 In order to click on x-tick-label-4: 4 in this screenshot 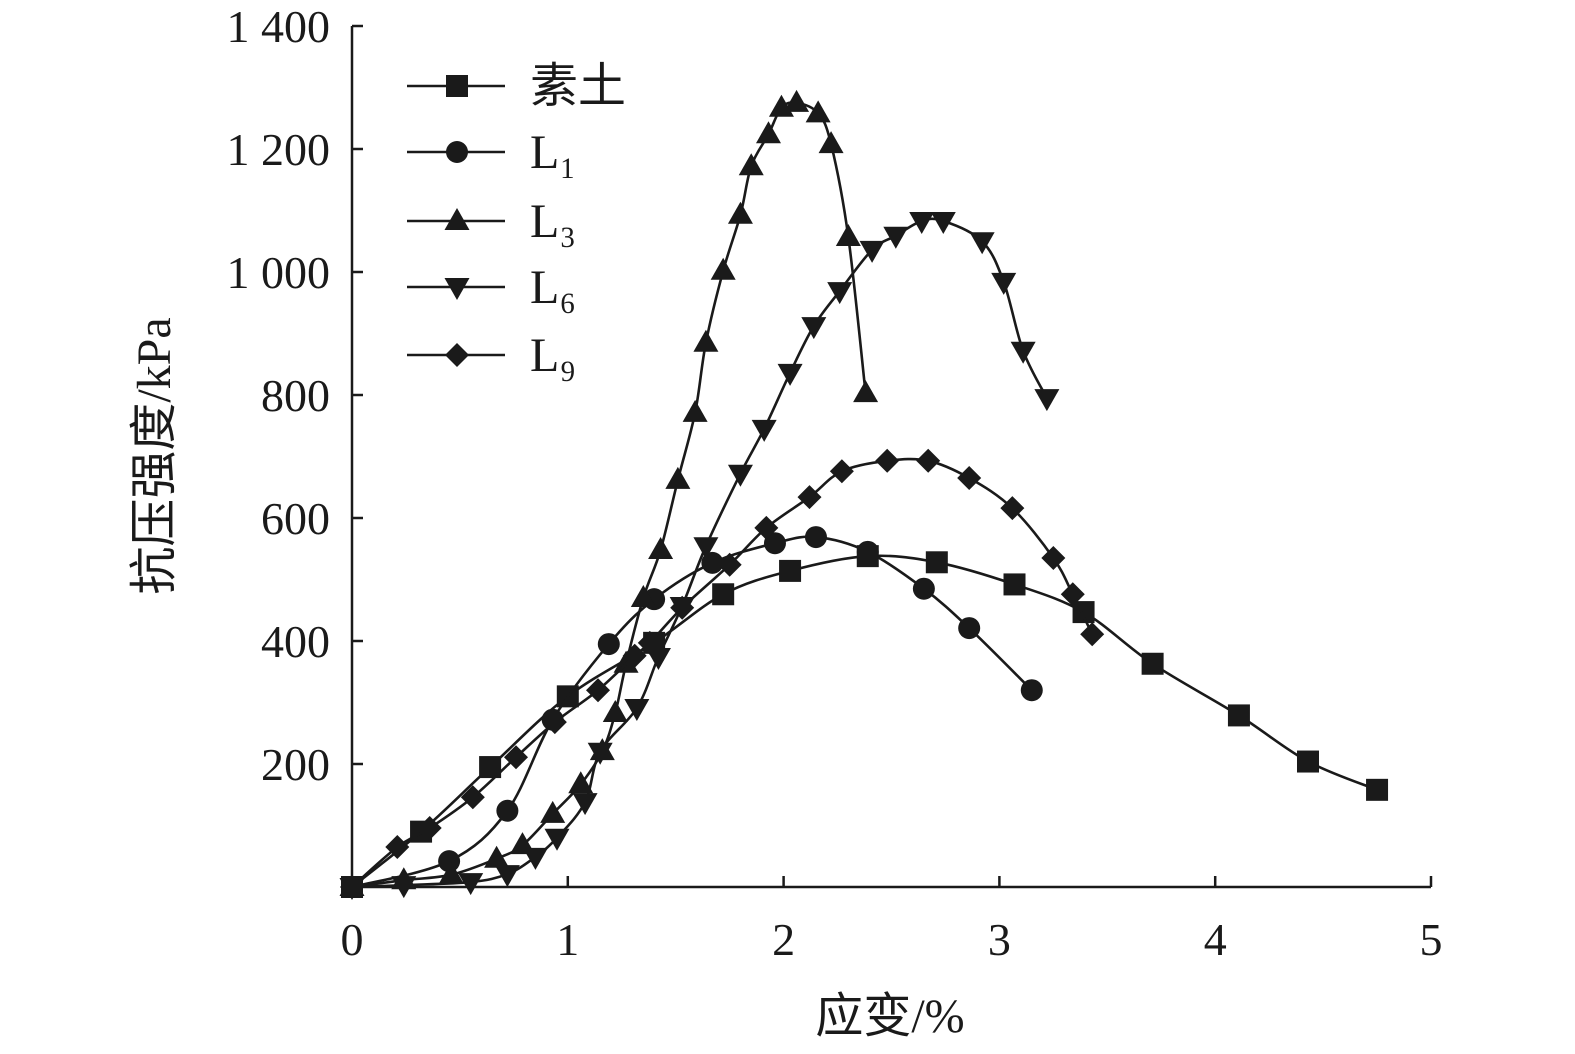, I will do `click(1215, 939)`.